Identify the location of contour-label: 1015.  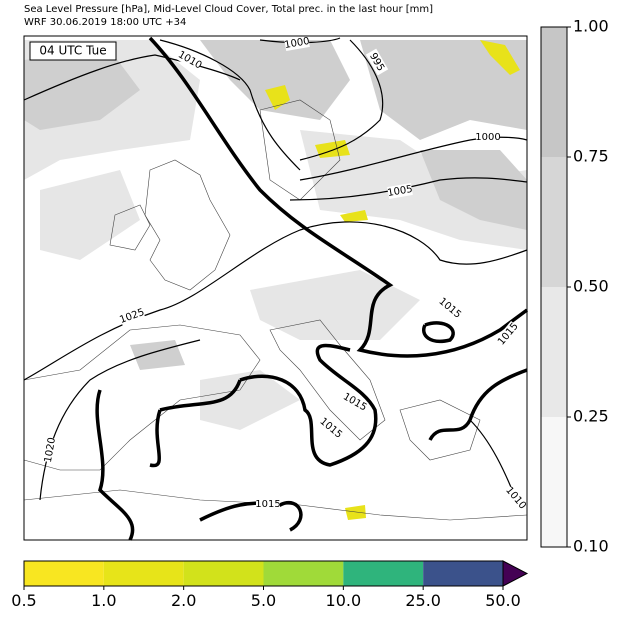
(267, 504).